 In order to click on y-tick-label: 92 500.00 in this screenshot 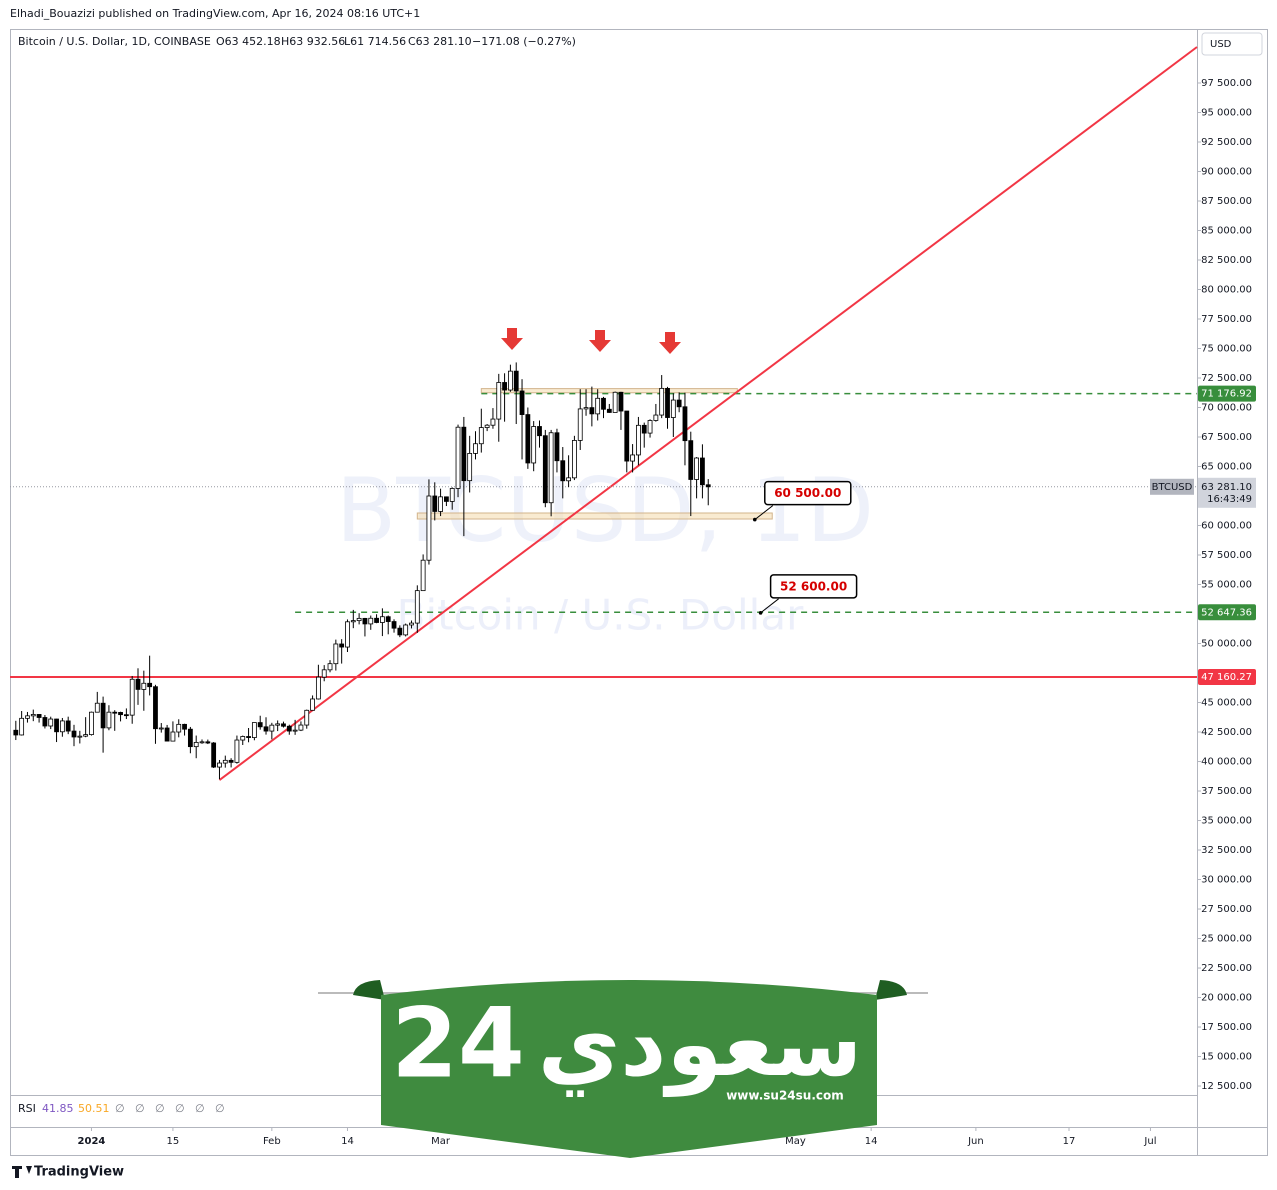, I will do `click(1226, 142)`.